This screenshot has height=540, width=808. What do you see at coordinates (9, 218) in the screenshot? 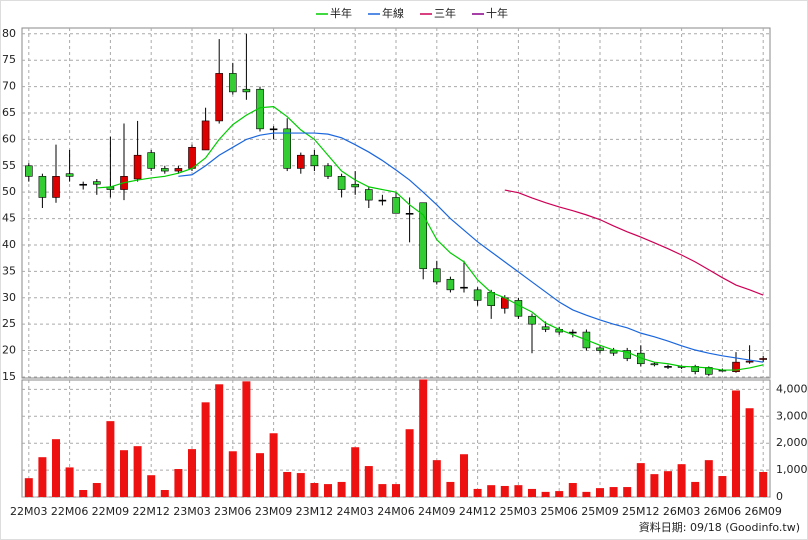
I see `y-tick-label: 45` at bounding box center [9, 218].